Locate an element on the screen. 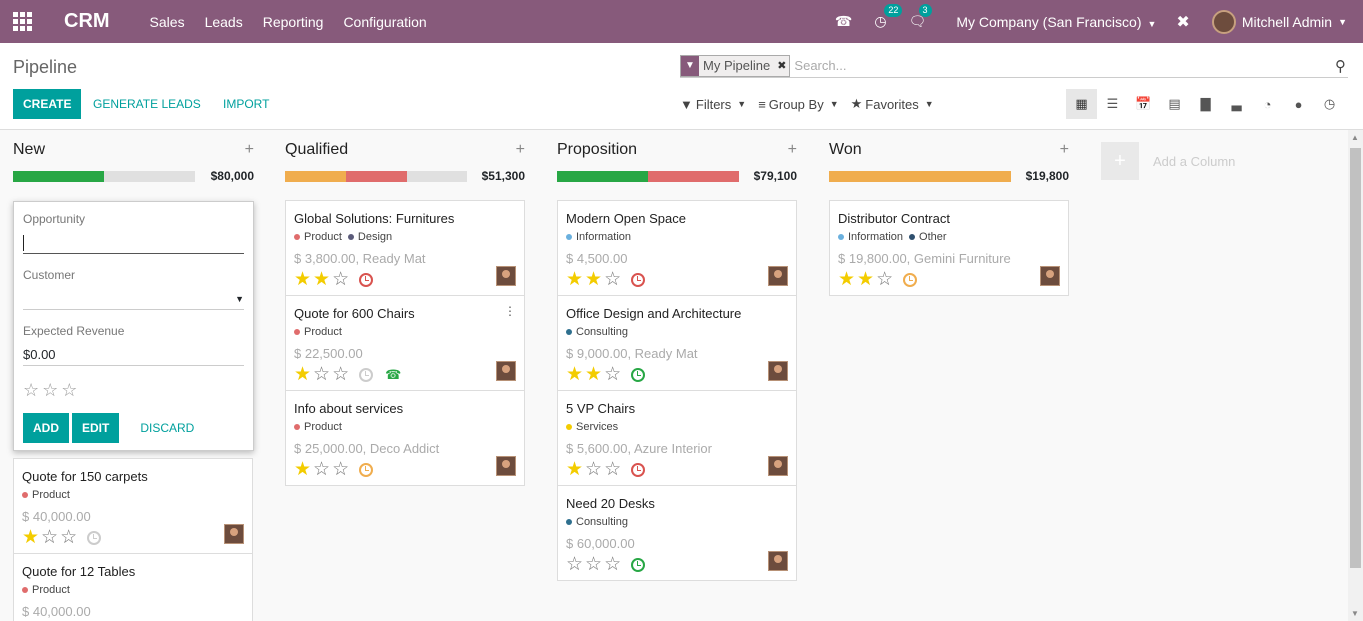 This screenshot has height=621, width=1363. apps-menu-icon is located at coordinates (22, 21).